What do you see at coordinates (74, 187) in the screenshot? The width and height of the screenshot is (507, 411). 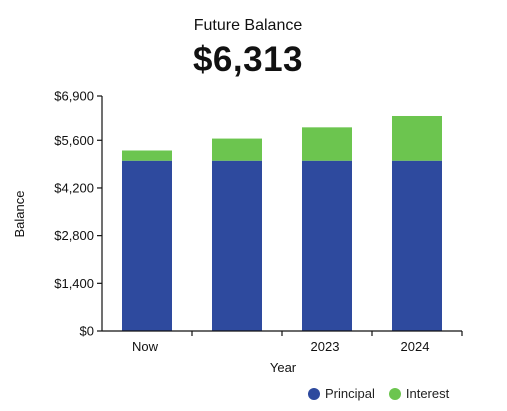 I see `y-tick-label: $4,200` at bounding box center [74, 187].